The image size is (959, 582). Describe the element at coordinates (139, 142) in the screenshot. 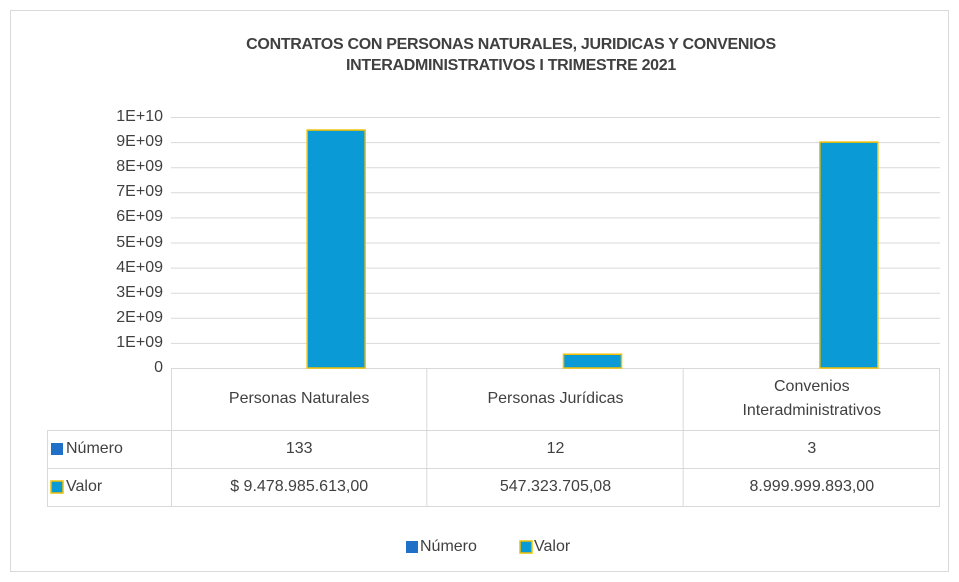

I see `y-tick-label: 9E+09` at that location.